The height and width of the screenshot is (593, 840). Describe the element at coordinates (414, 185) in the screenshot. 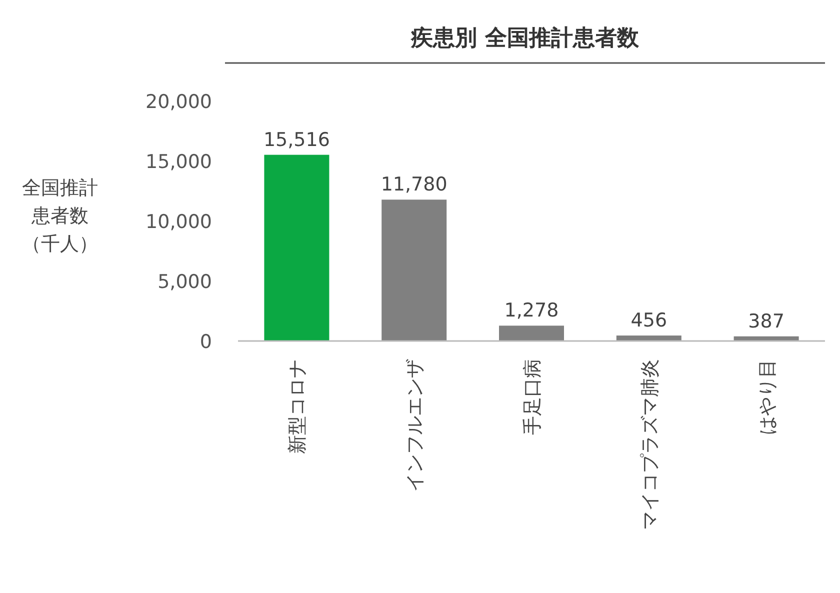

I see `data-label: 11,780` at that location.